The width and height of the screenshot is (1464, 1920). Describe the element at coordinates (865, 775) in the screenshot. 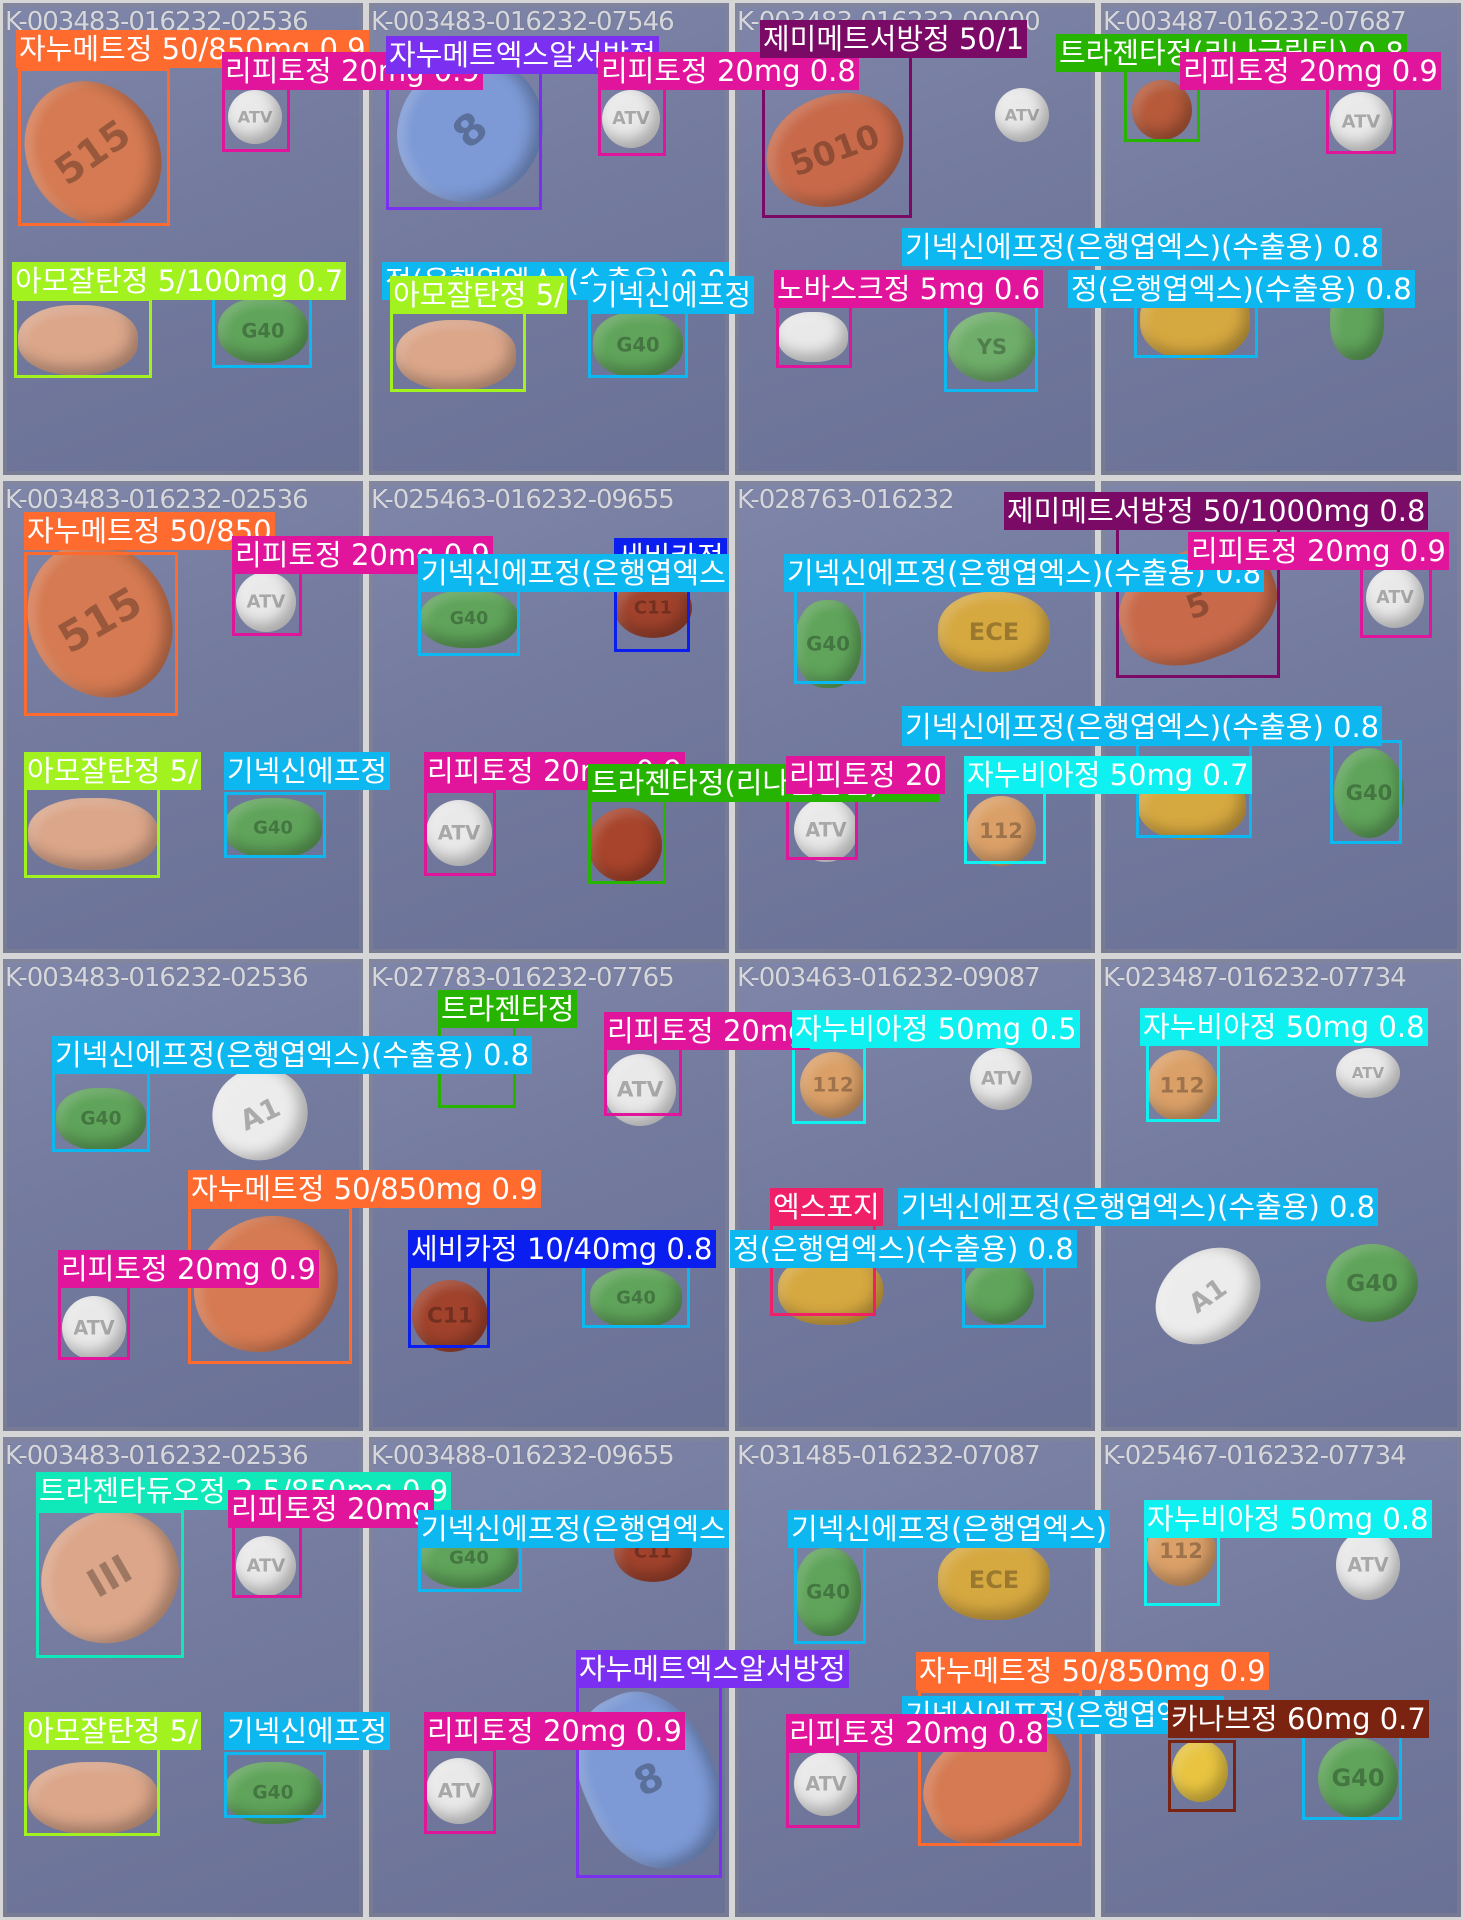

I see `detection-label: 리피토정 20` at that location.